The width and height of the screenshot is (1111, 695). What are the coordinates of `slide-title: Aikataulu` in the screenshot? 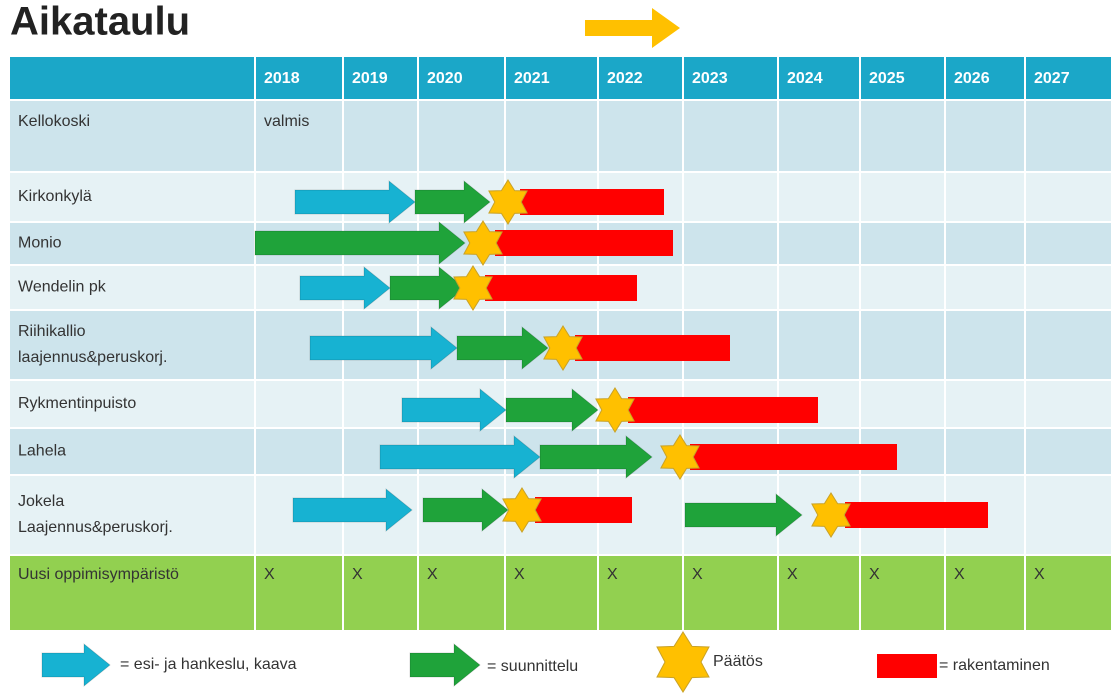 It's located at (100, 22).